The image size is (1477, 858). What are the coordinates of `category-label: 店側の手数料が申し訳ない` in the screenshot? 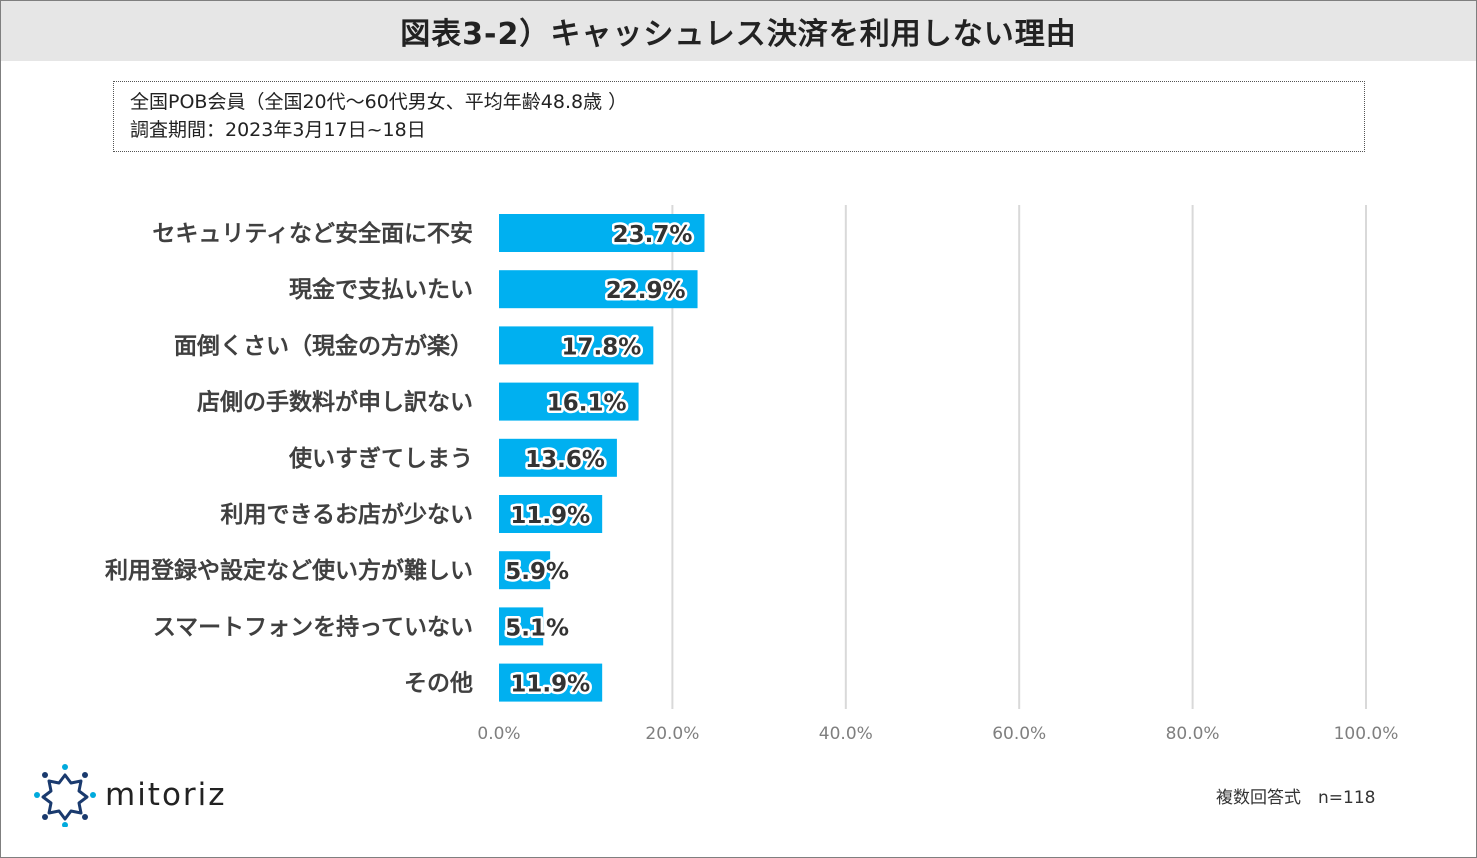 It's located at (335, 402).